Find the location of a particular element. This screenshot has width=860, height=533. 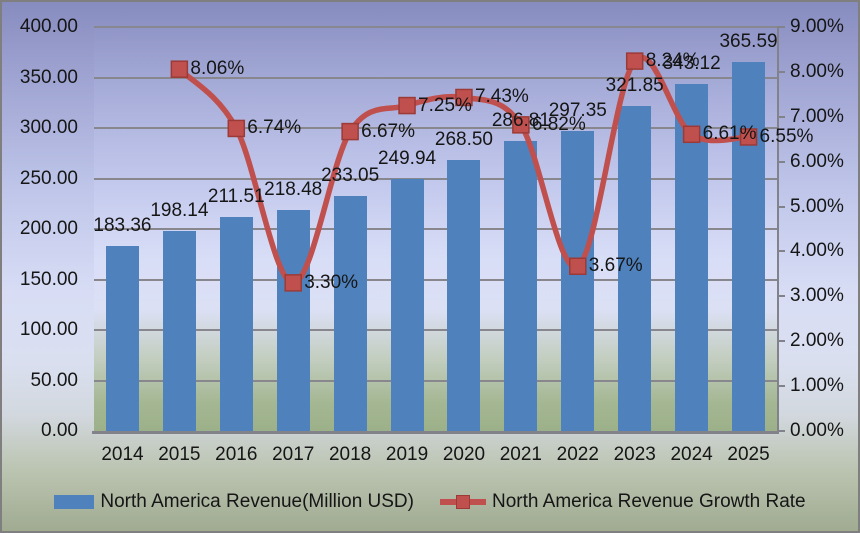

growth-rate-value-label: 6.61% is located at coordinates (729, 134).